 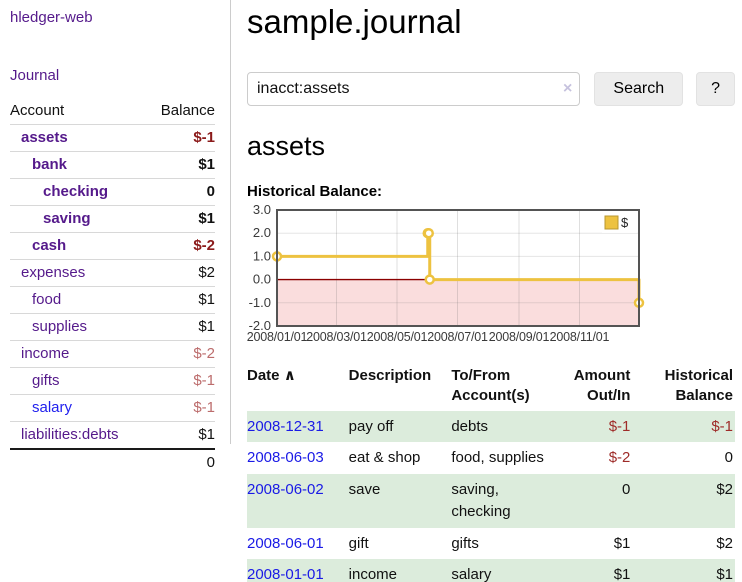 I want to click on transaction-accounts: salary, so click(x=471, y=574).